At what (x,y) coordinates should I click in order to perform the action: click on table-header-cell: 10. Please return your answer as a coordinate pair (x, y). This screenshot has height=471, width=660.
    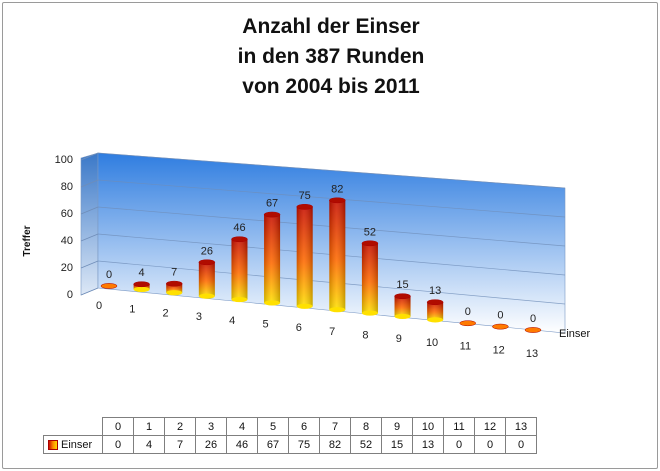
    Looking at the image, I should click on (428, 426).